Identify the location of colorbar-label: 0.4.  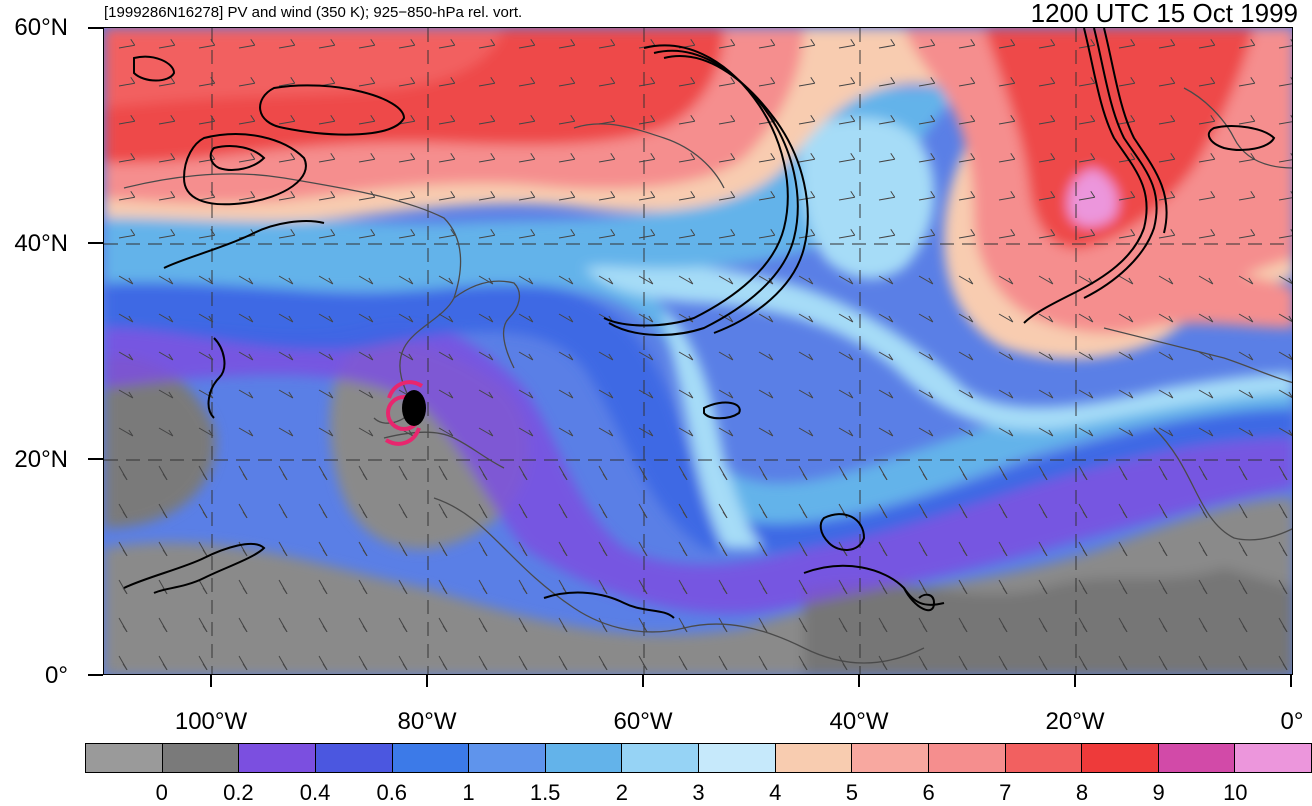
(315, 792).